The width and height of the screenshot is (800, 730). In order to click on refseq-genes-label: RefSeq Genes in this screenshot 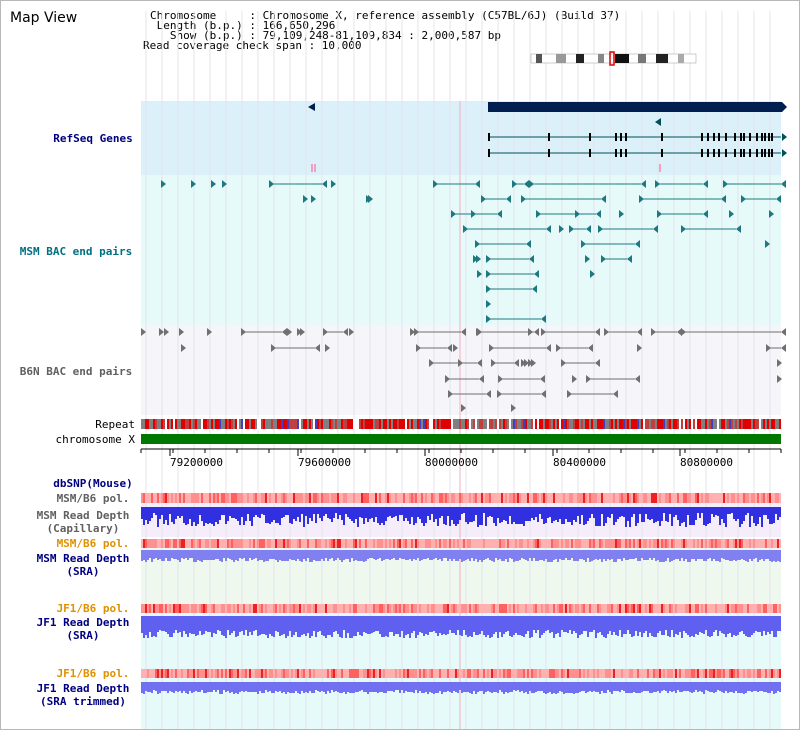, I will do `click(93, 138)`.